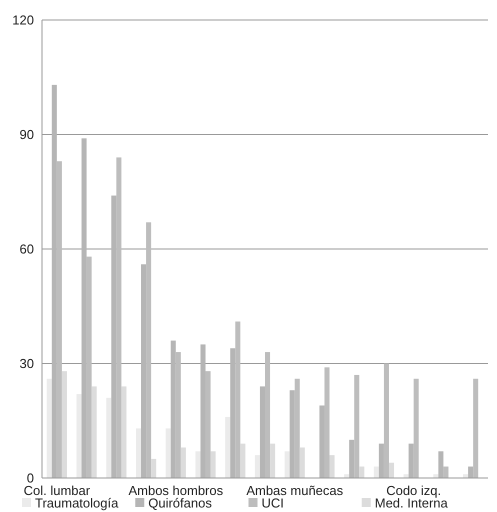 The image size is (497, 512). I want to click on y-tick-label: 120, so click(23, 20).